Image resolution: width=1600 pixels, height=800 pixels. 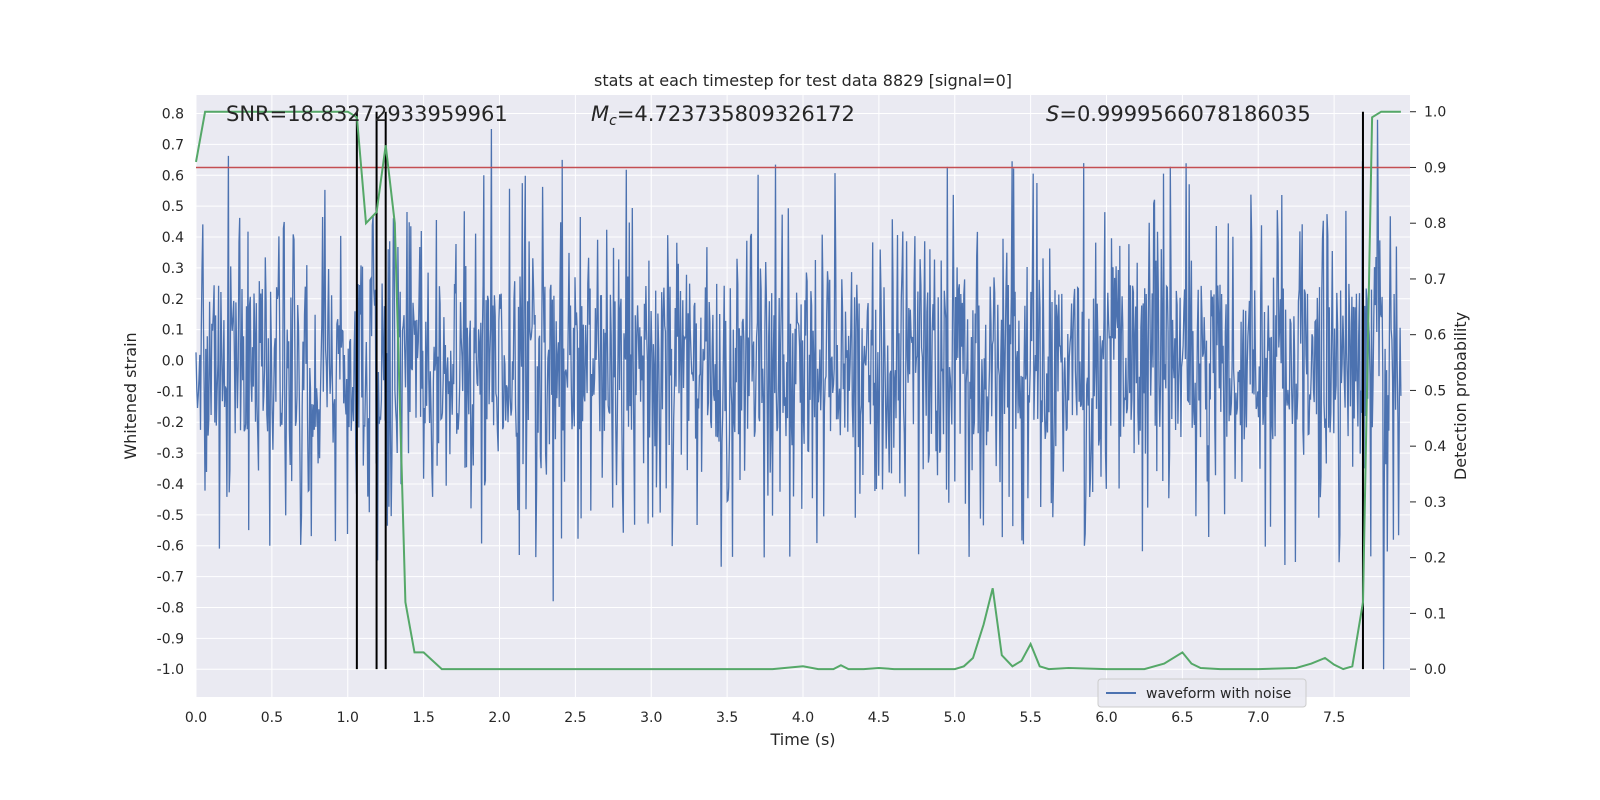 What do you see at coordinates (1030, 718) in the screenshot?
I see `x-tick-label: 5.5` at bounding box center [1030, 718].